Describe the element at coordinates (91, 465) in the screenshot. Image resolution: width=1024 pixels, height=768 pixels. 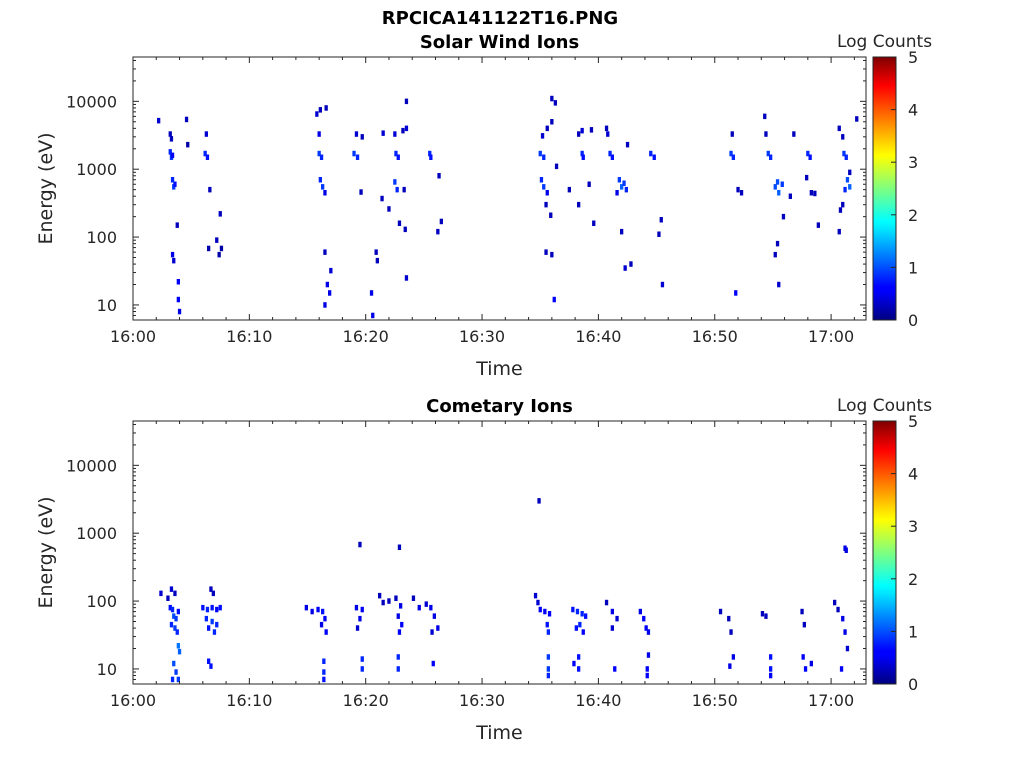
I see `y-tick-label: 10000` at that location.